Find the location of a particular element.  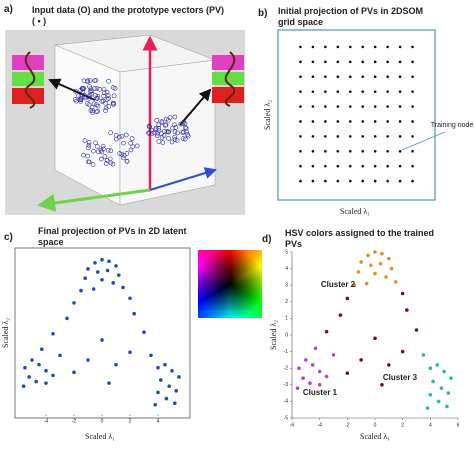

x-tick-label: -4 is located at coordinates (46, 421).